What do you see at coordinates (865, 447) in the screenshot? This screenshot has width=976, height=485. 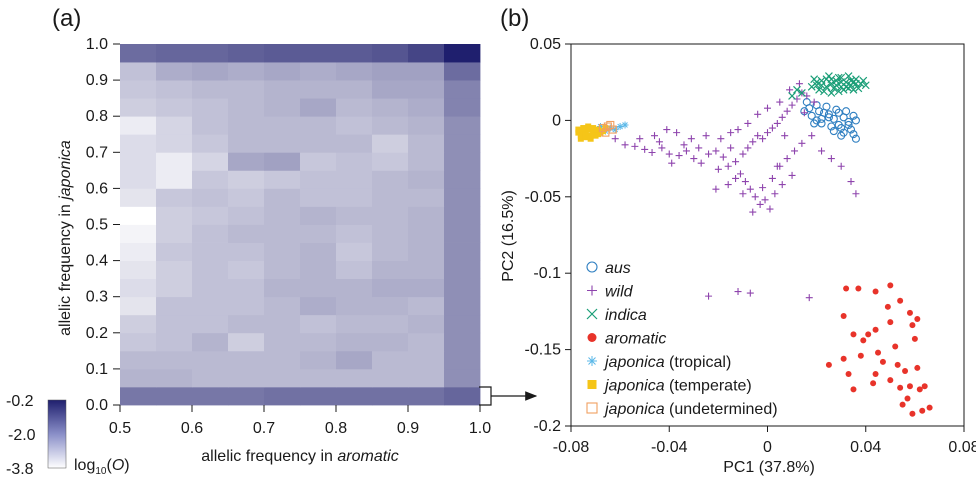 I see `scatter-x-tick-label: 0.04` at bounding box center [865, 447].